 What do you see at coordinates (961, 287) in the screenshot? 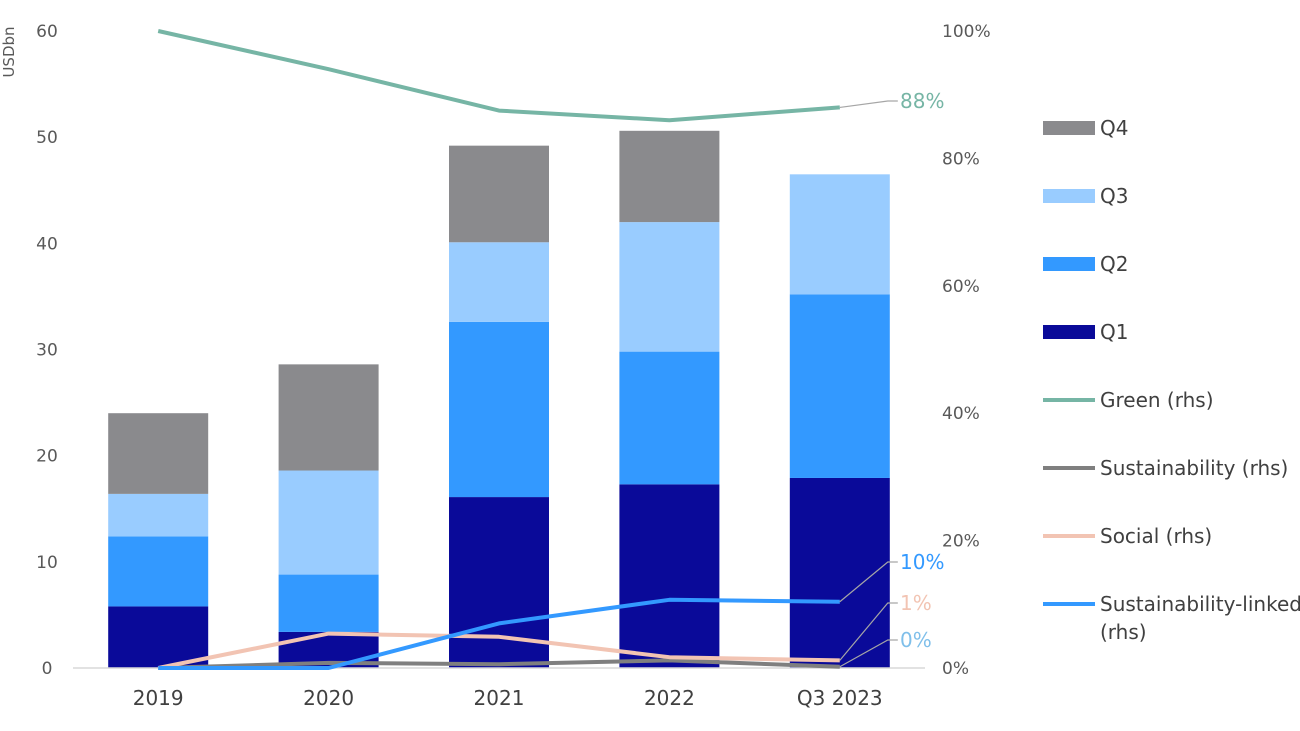
I see `y2-tick-label: 60%` at bounding box center [961, 287].